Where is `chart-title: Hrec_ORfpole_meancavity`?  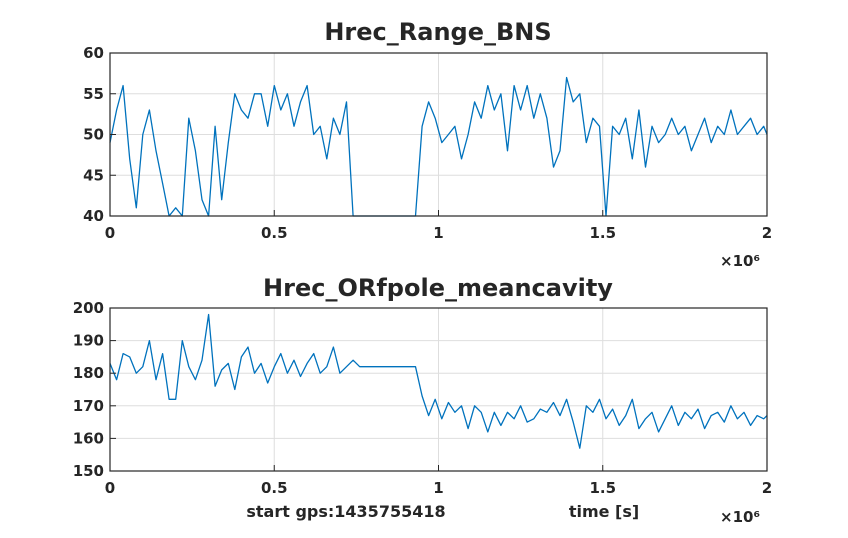 chart-title: Hrec_ORfpole_meancavity is located at coordinates (438, 288).